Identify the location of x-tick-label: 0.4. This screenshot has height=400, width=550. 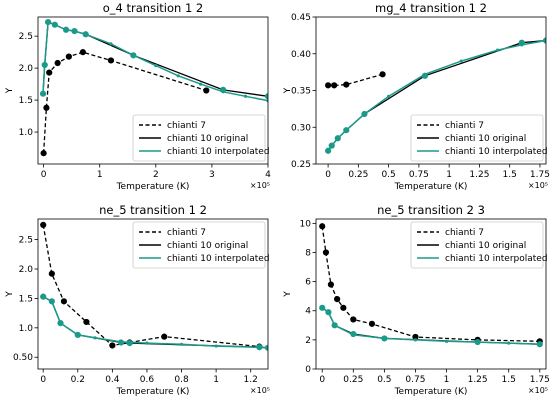
(112, 380).